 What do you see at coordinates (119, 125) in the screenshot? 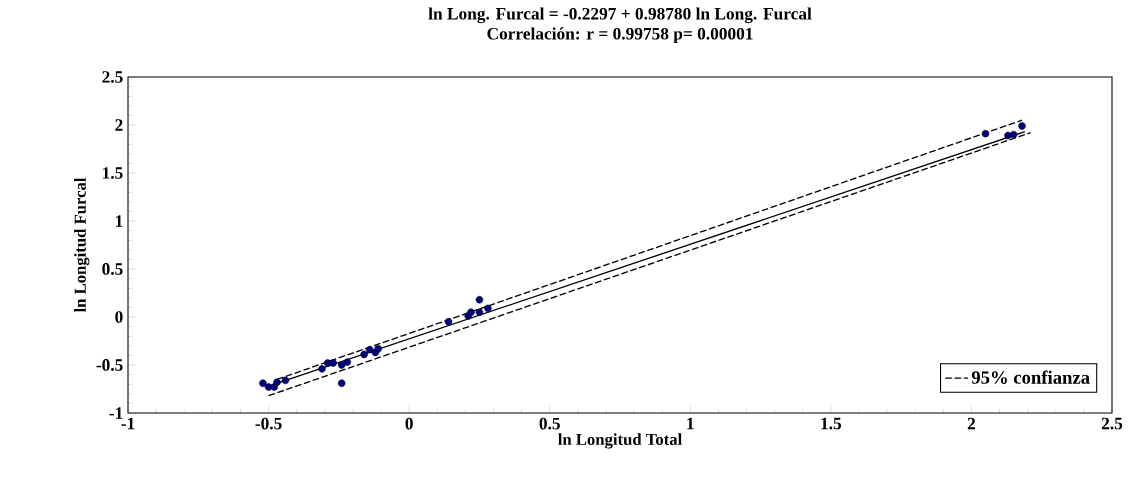
I see `y-tick-label: 2` at bounding box center [119, 125].